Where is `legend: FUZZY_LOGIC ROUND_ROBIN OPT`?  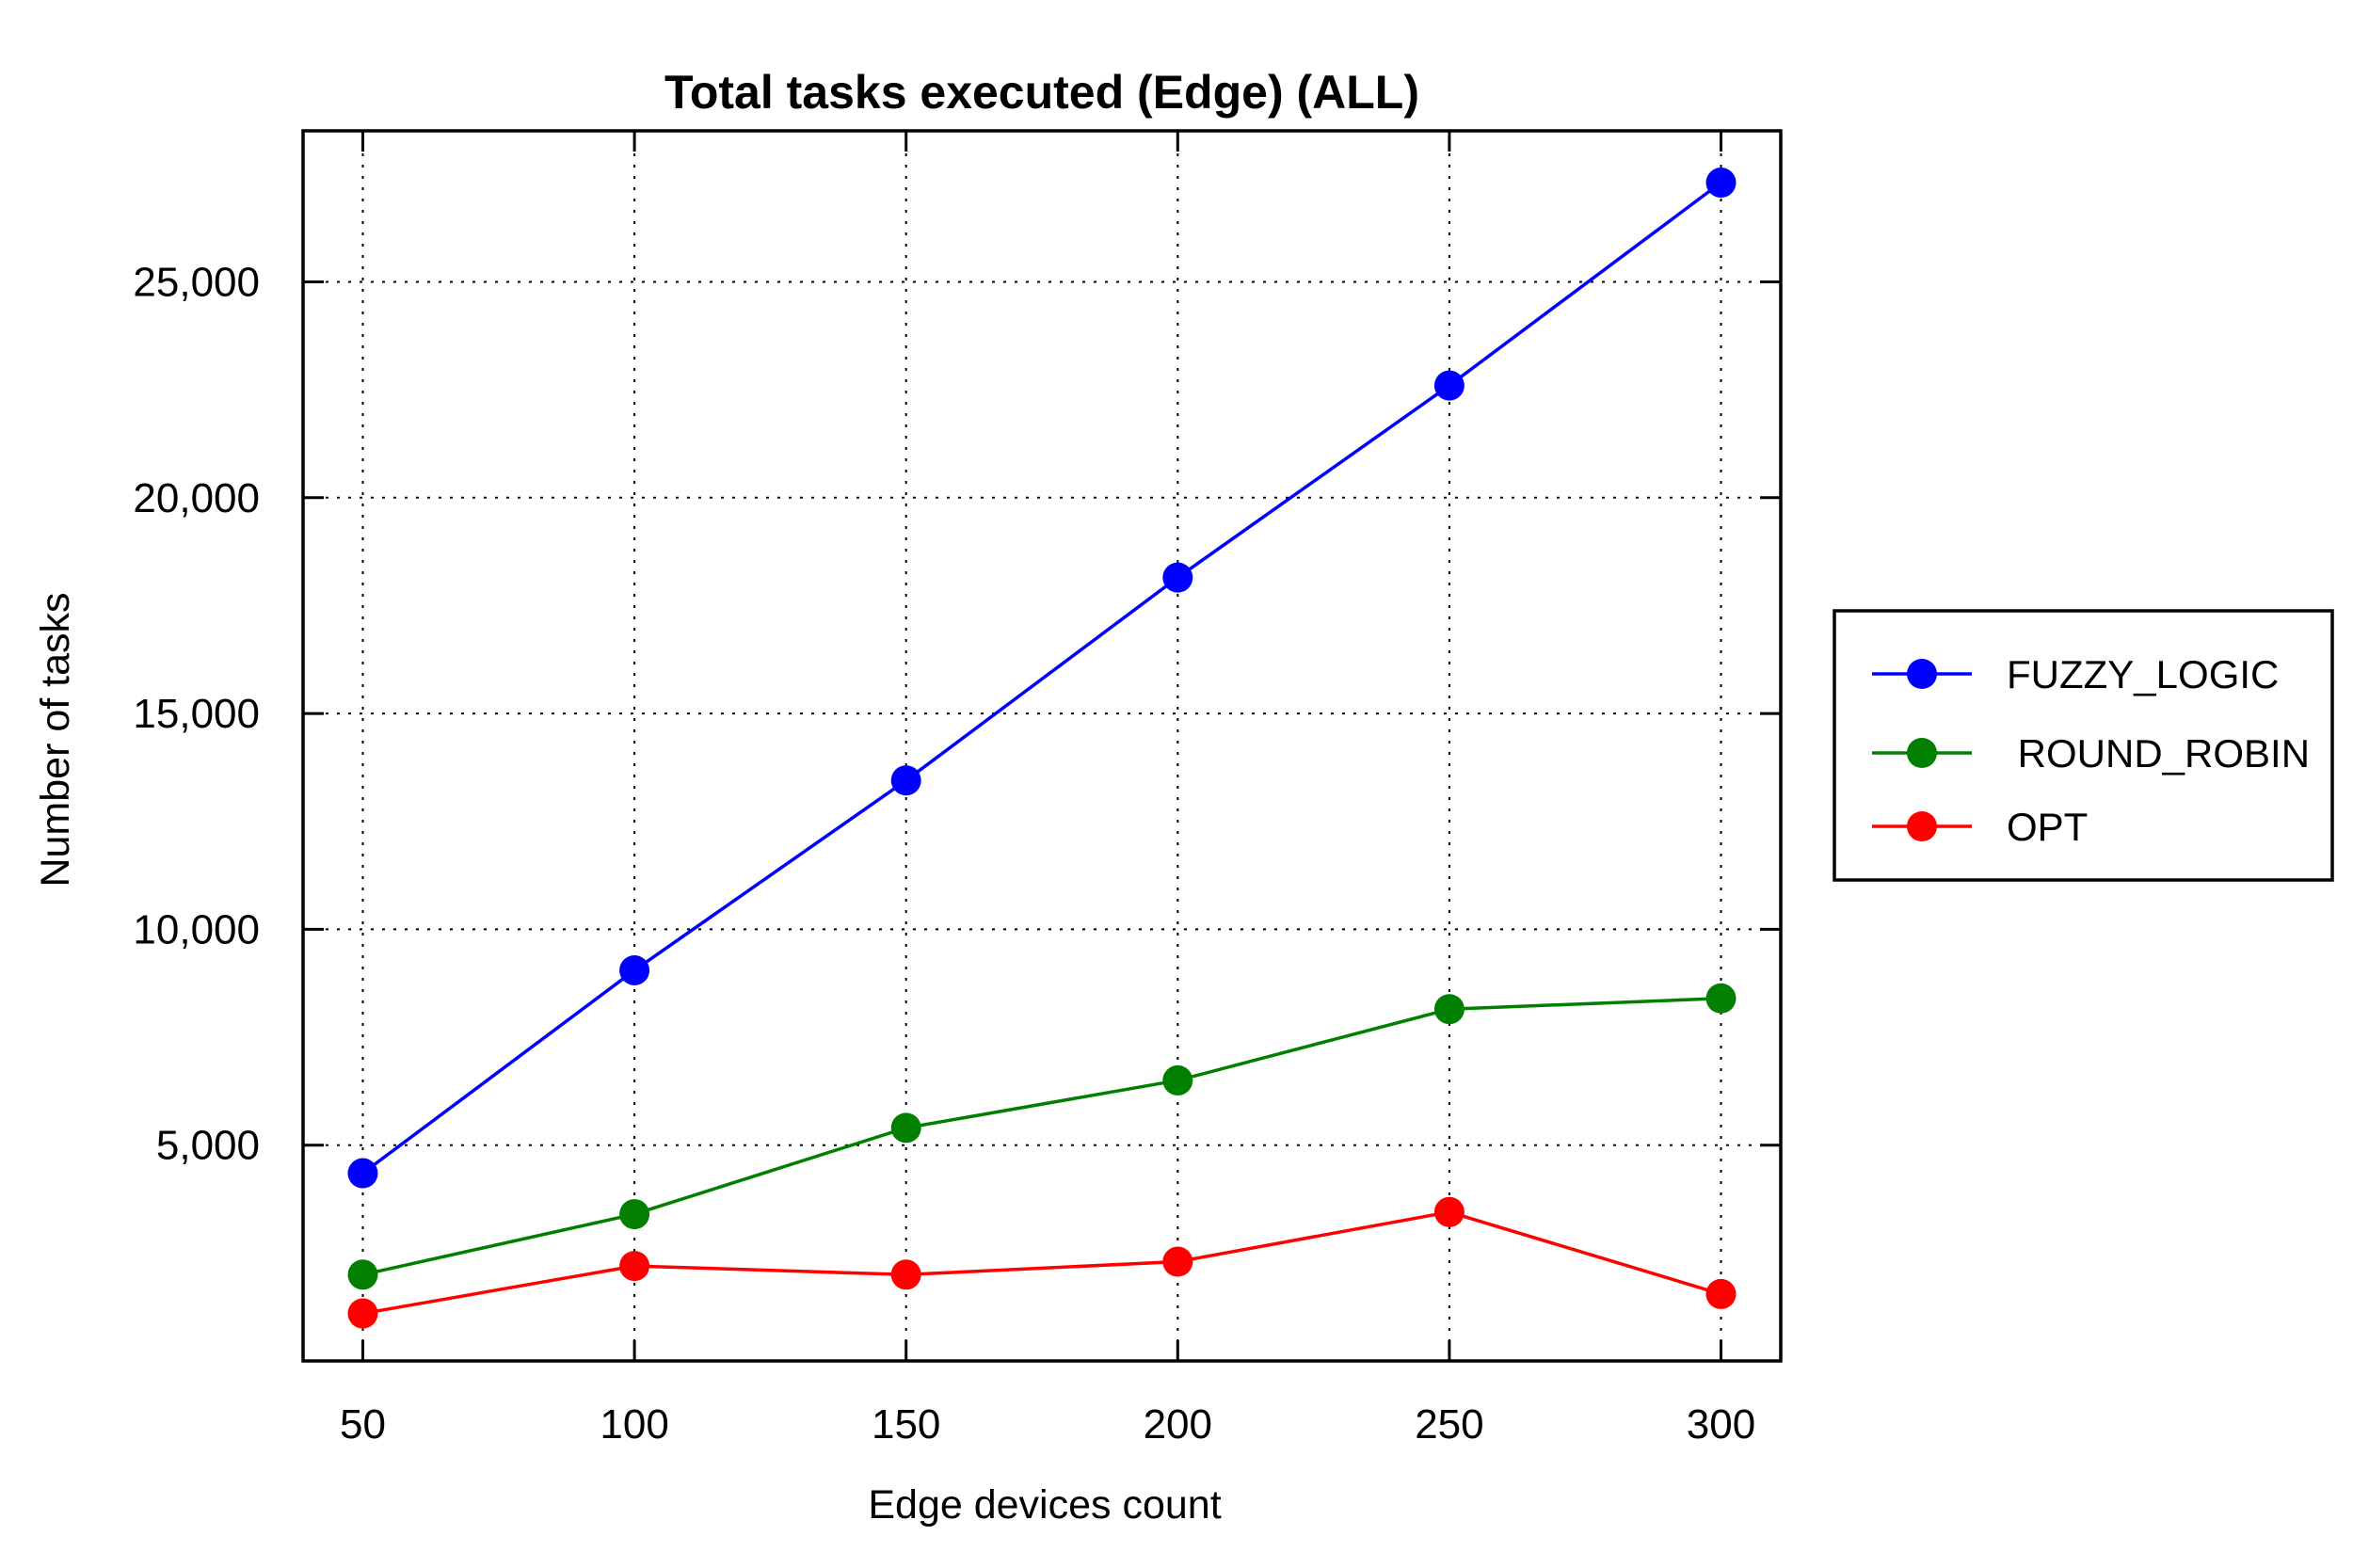
legend: FUZZY_LOGIC ROUND_ROBIN OPT is located at coordinates (2083, 745).